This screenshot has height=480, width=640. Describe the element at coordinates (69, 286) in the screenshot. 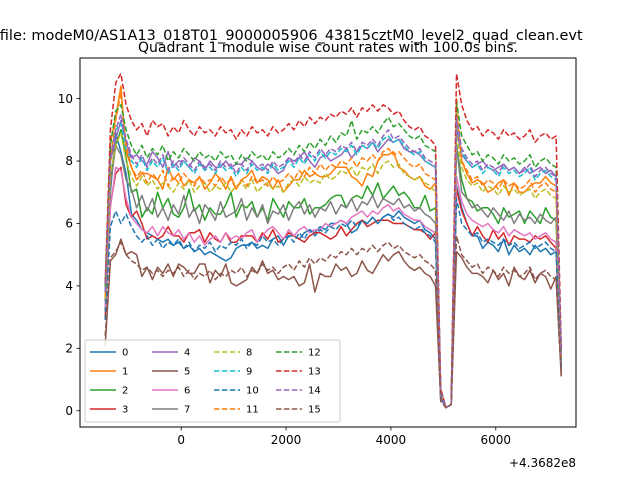

I see `y-tick-label: 4` at that location.